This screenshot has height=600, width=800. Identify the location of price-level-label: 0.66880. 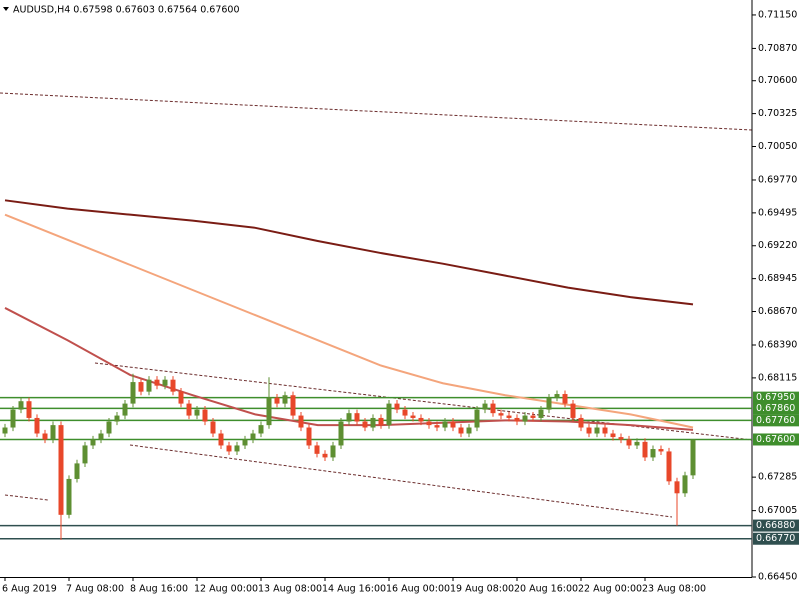
(775, 525).